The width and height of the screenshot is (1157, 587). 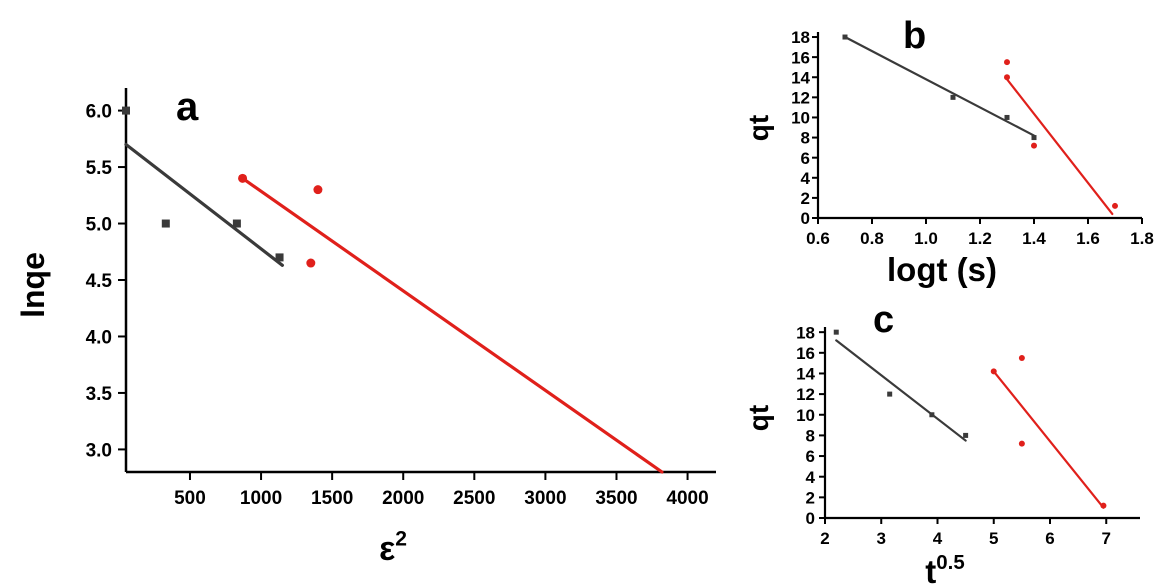 I want to click on panel-b-y-tick-label: 14, so click(x=800, y=77).